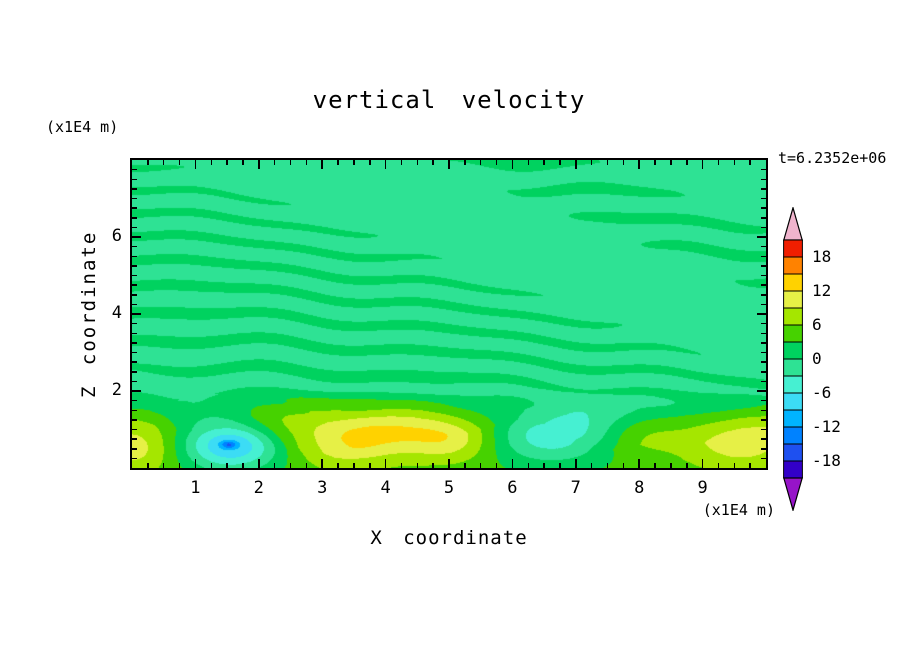 The image size is (904, 654). I want to click on colorbar-over-arrow, so click(793, 224).